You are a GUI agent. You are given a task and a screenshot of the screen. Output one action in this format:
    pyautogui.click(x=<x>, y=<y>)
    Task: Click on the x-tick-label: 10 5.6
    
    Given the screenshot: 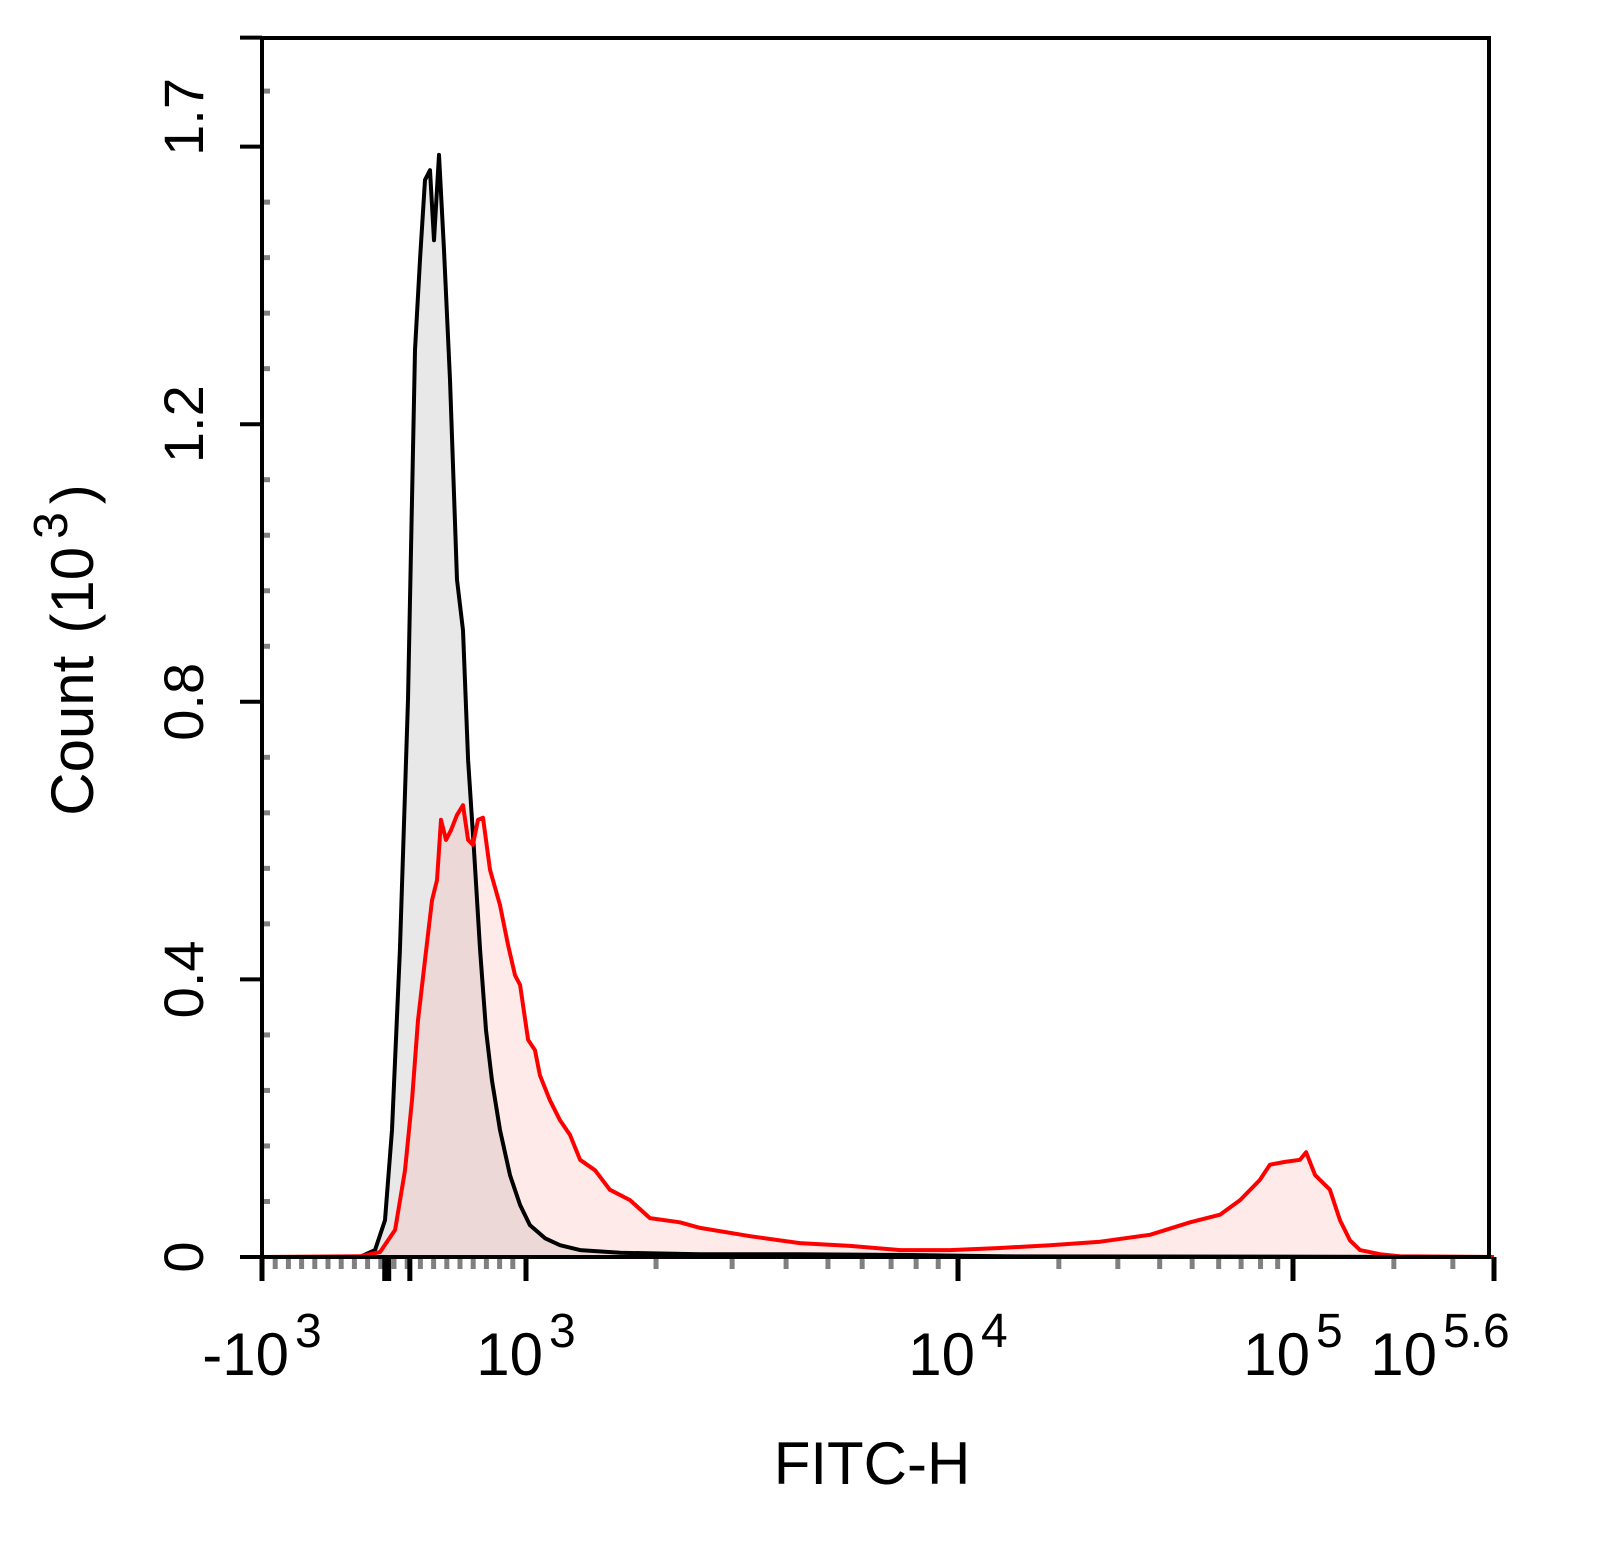 What is the action you would take?
    pyautogui.click(x=1439, y=1346)
    